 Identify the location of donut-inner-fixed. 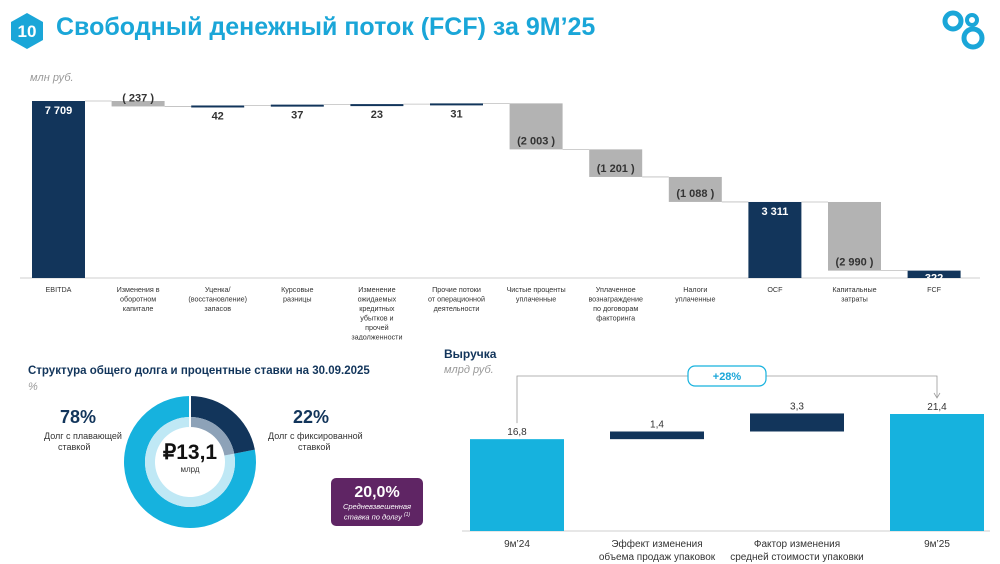
(212, 436).